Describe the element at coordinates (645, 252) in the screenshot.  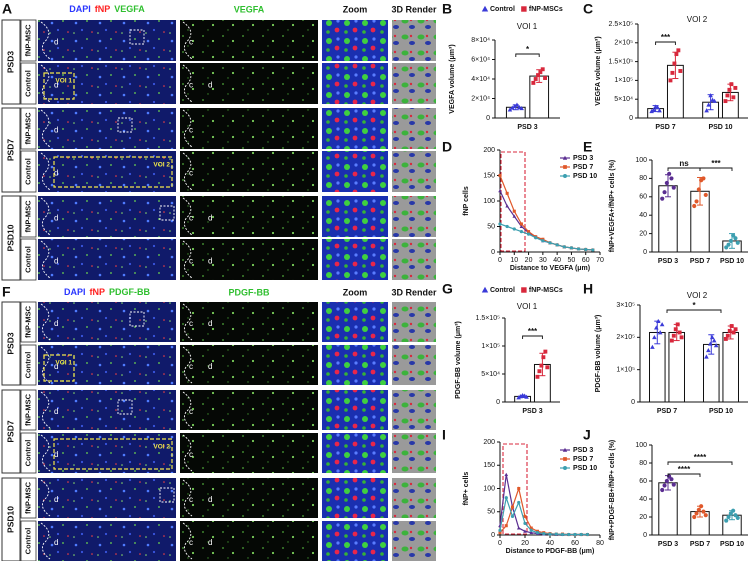
I see `y-tick-label: 0` at that location.